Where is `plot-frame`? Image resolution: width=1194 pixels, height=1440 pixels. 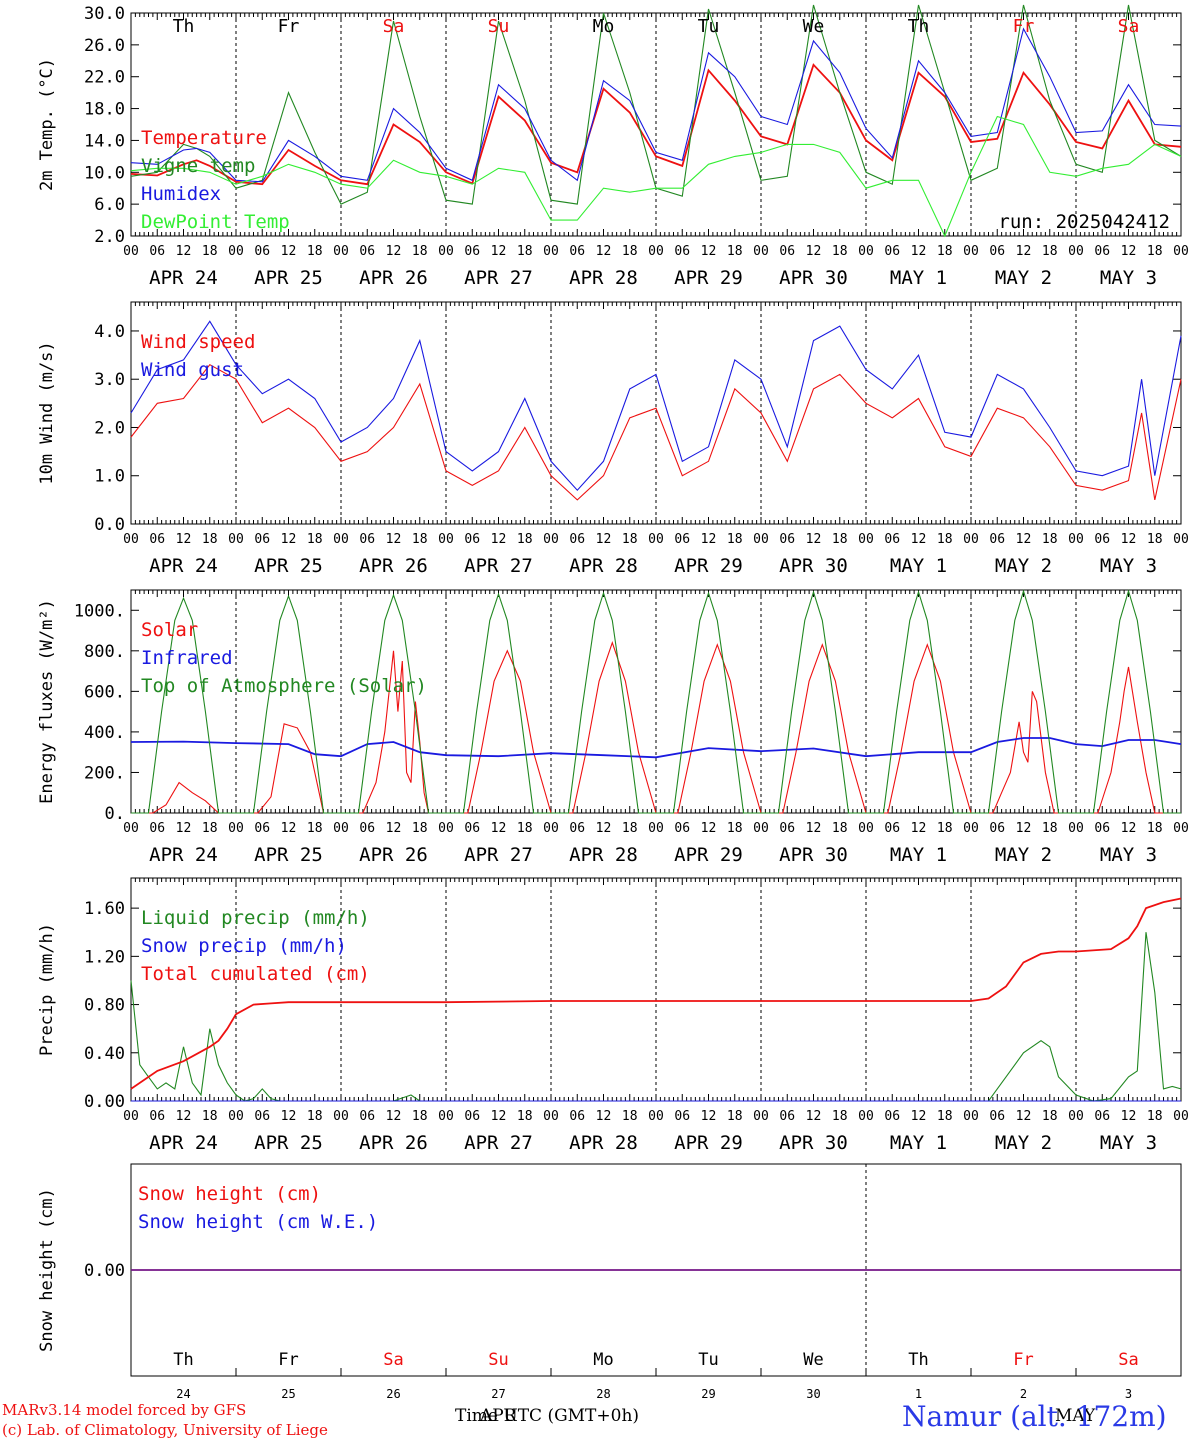
plot-frame is located at coordinates (656, 701).